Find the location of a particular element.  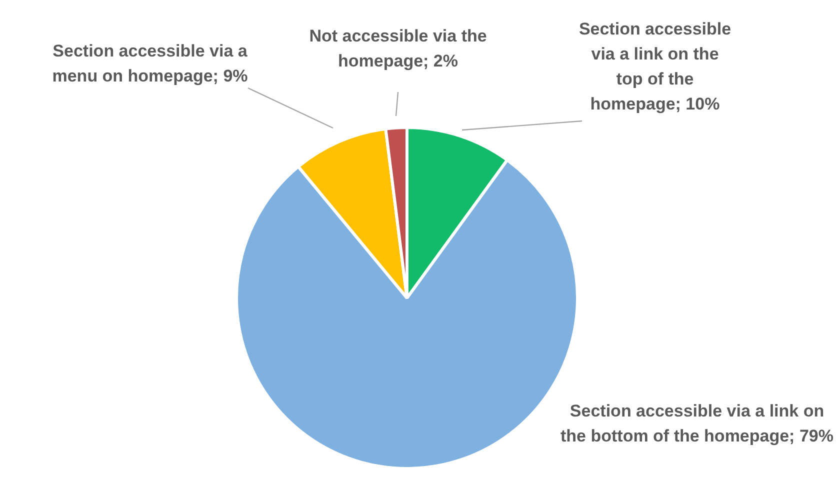

slice-label: Section accessible via a link on the bottom of the homepage; 79% is located at coordinates (697, 424).